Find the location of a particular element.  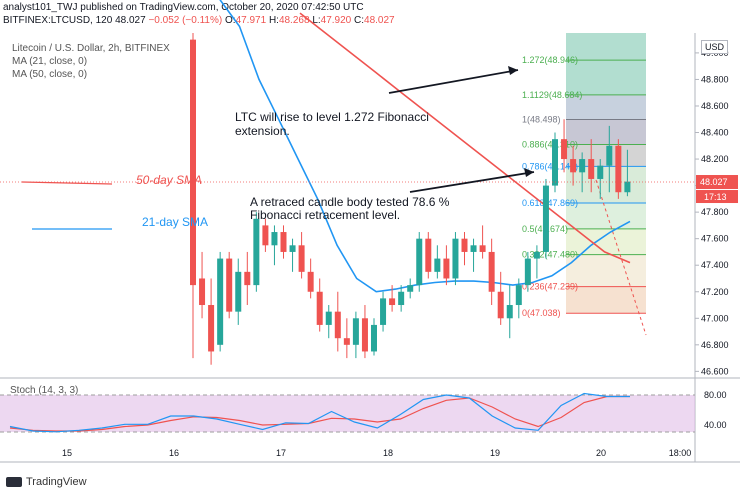

tradingview-logo: TradingView is located at coordinates (46, 482).